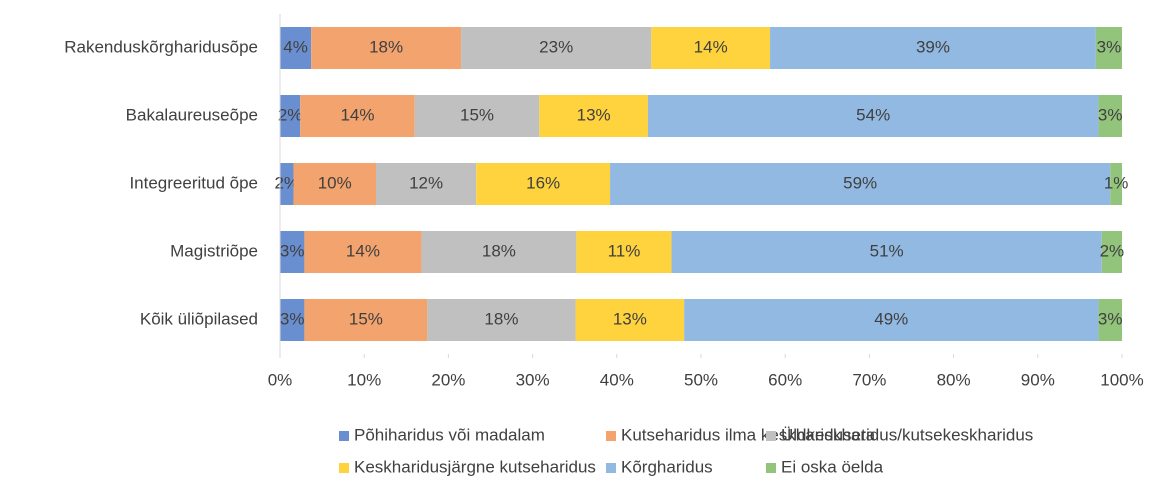 Image resolution: width=1152 pixels, height=491 pixels. I want to click on x-tick-label: 100%, so click(1121, 379).